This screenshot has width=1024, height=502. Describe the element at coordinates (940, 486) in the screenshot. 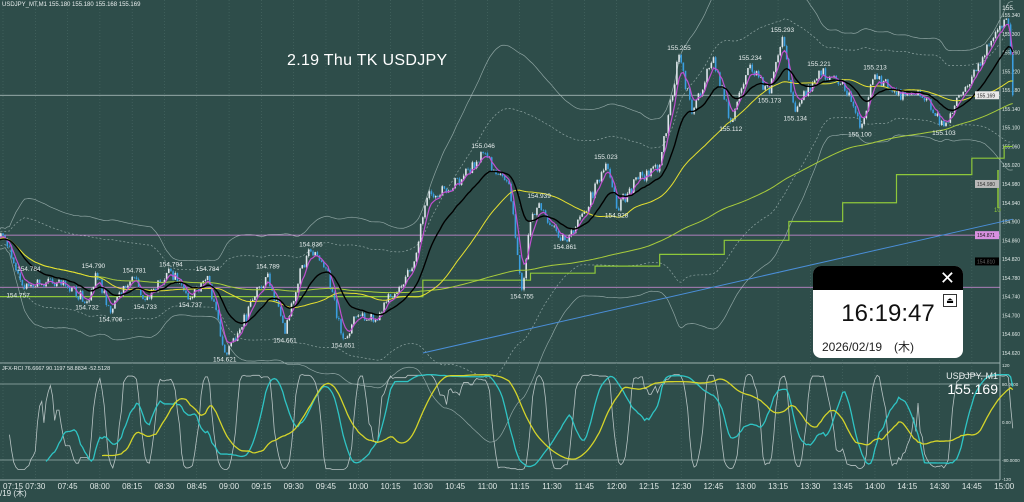

I see `x-tick-label: 14:30` at that location.